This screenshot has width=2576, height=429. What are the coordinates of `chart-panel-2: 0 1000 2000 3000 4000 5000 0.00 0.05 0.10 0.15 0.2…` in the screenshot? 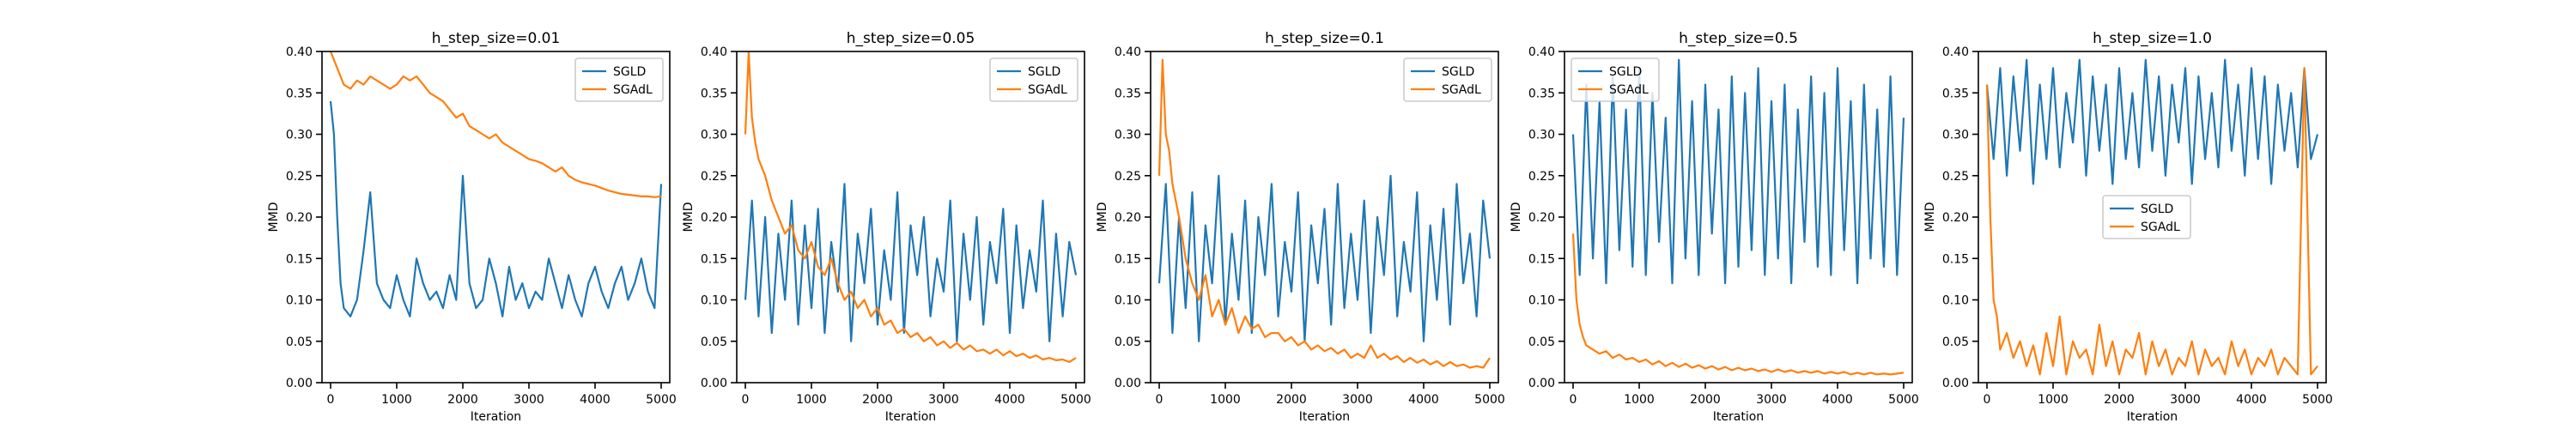 It's located at (886, 227).